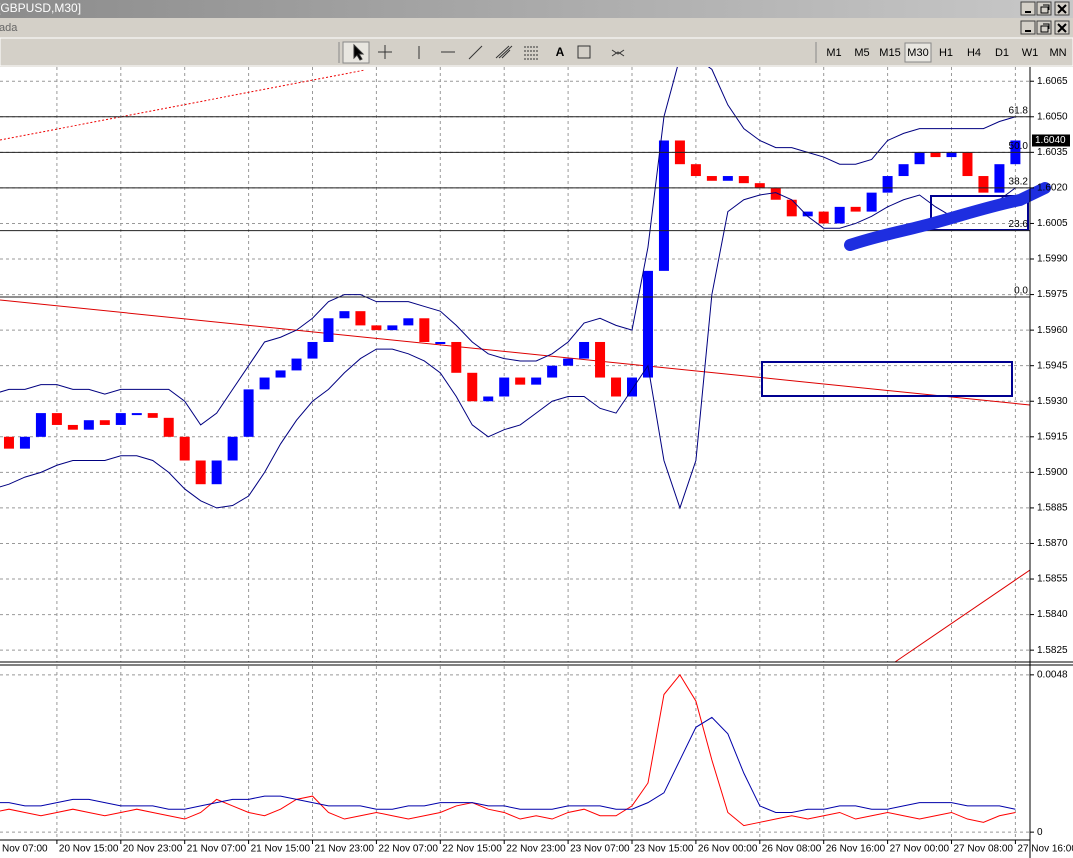 The height and width of the screenshot is (858, 1073). I want to click on x-tick-label: Nov 07:00, so click(25, 849).